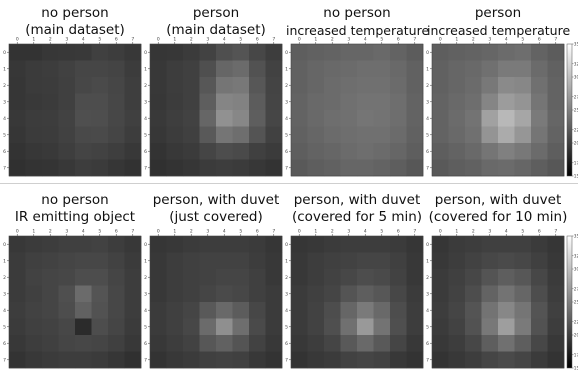 This screenshot has height=375, width=578. Describe the element at coordinates (286, 152) in the screenshot. I see `y-tick-label: 6` at that location.